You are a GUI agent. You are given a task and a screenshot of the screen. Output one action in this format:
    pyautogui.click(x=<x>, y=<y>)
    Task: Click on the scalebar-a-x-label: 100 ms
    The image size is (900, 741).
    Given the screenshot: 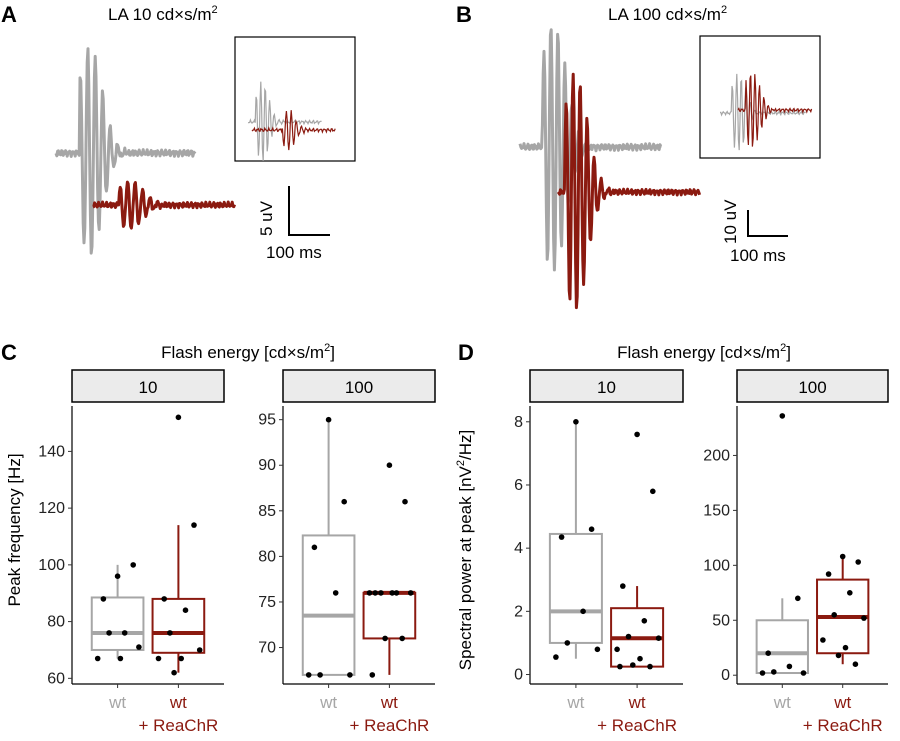 What is the action you would take?
    pyautogui.click(x=294, y=252)
    